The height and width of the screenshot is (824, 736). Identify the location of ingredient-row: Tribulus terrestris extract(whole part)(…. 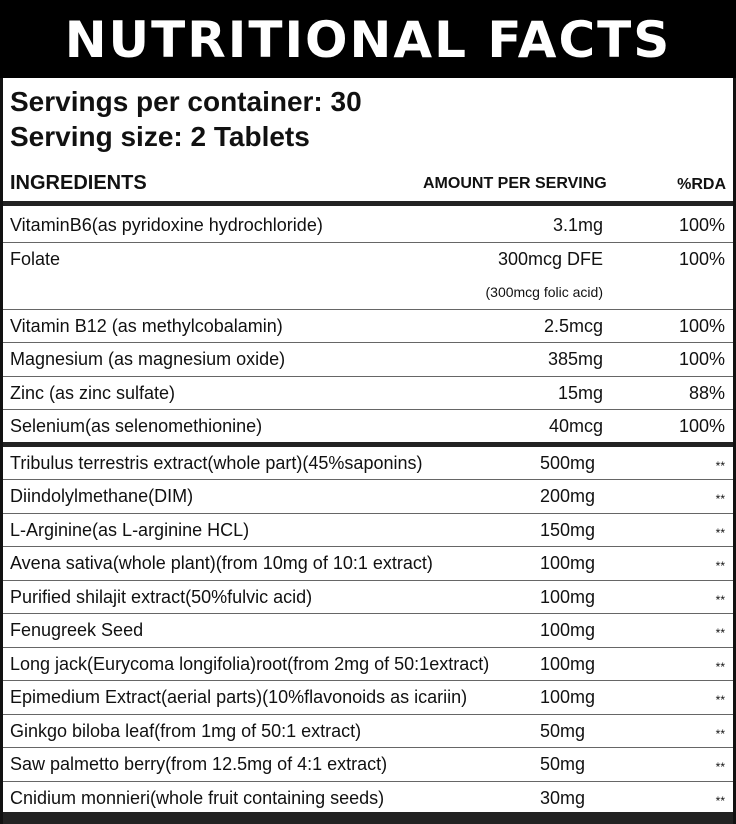
(368, 463).